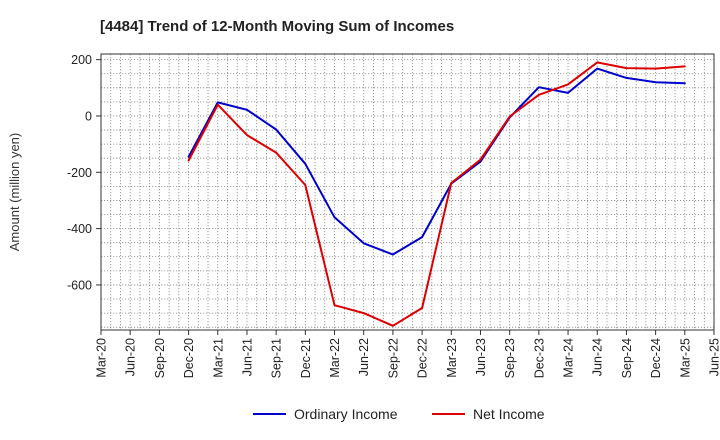 This screenshot has height=440, width=720. What do you see at coordinates (364, 357) in the screenshot?
I see `x-tick-label: Jun-22` at bounding box center [364, 357].